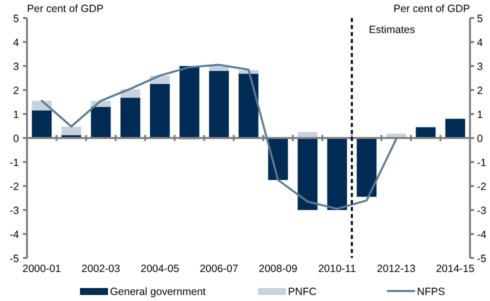  I want to click on y-tick-label: 4, so click(16, 43).